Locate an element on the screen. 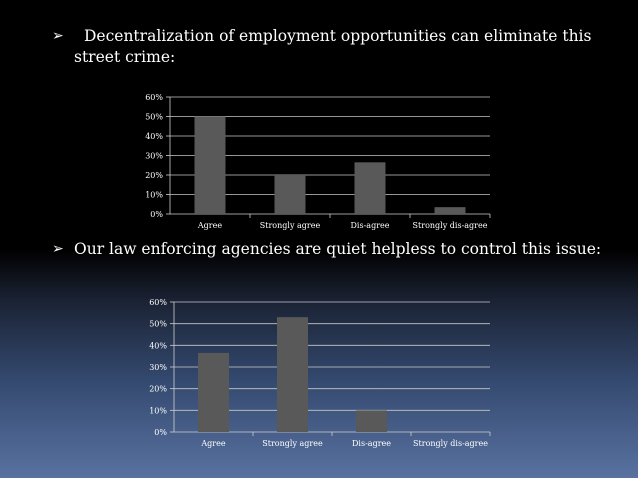 The width and height of the screenshot is (638, 478). bullet-employment-line2: street crime: is located at coordinates (125, 57).